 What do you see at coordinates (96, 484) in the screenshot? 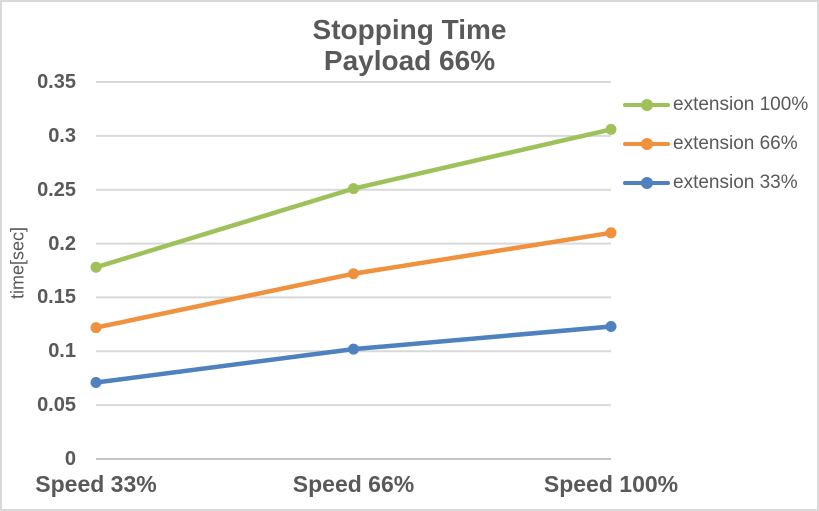
I see `x-tick-label: Speed 33%` at bounding box center [96, 484].